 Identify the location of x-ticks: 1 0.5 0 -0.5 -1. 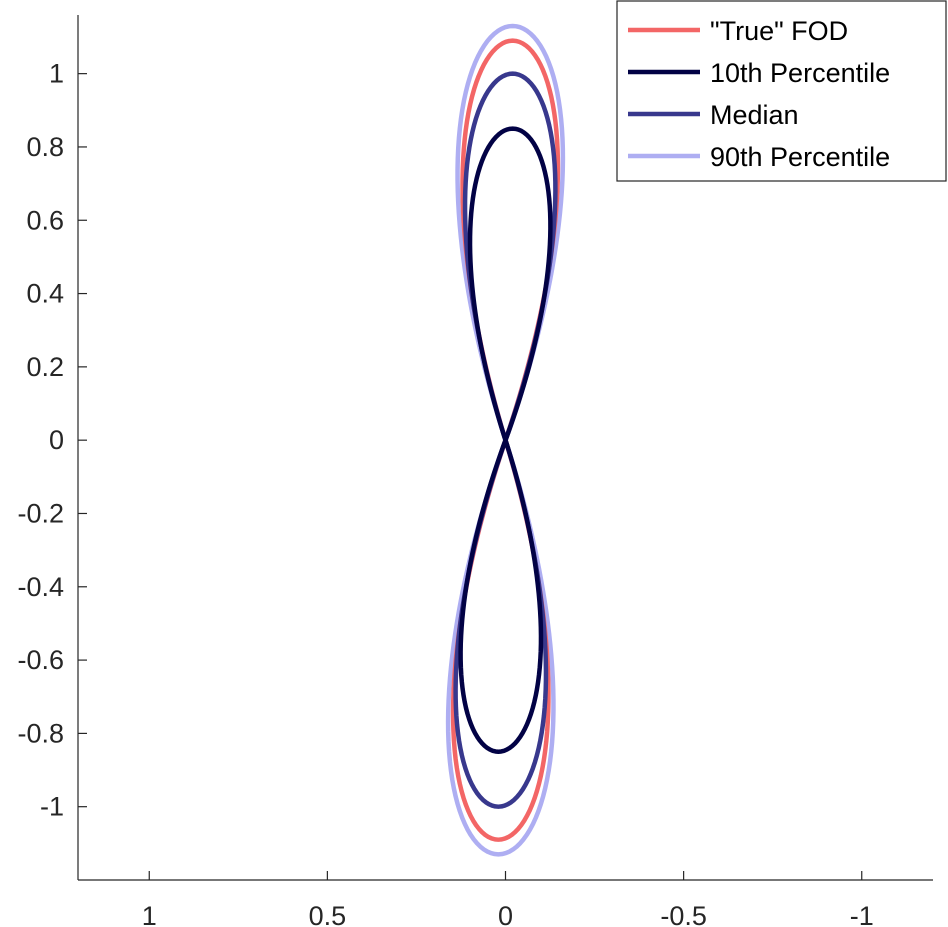
(508, 899).